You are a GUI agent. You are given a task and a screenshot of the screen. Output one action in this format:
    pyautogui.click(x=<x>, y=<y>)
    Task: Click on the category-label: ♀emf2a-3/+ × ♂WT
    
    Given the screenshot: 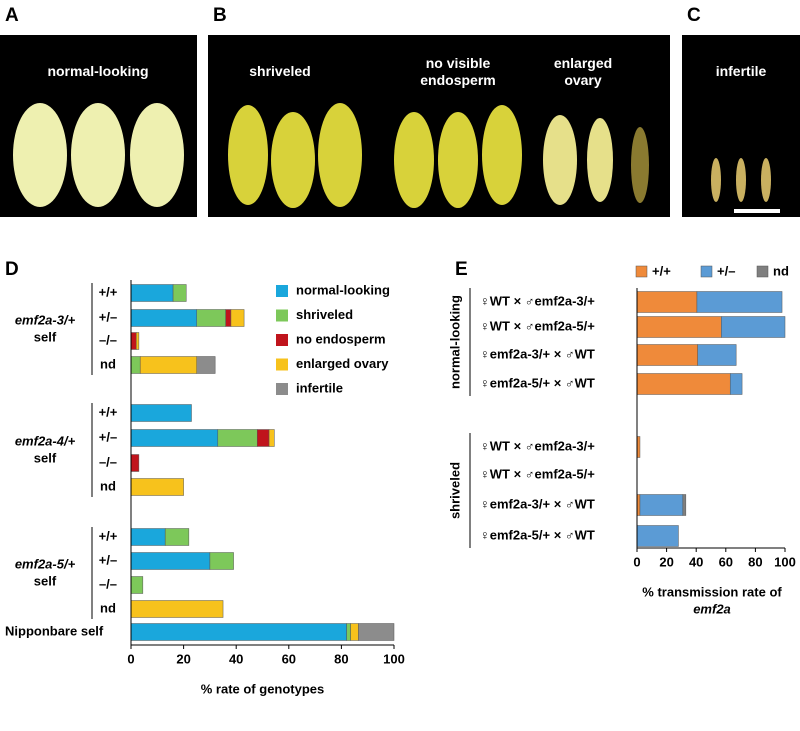 What is the action you would take?
    pyautogui.click(x=537, y=353)
    